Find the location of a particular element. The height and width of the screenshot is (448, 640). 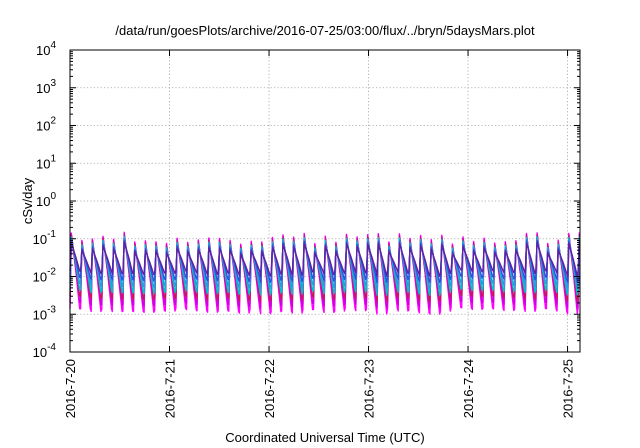

y-tick-label: 10⁴ is located at coordinates (46, 49).